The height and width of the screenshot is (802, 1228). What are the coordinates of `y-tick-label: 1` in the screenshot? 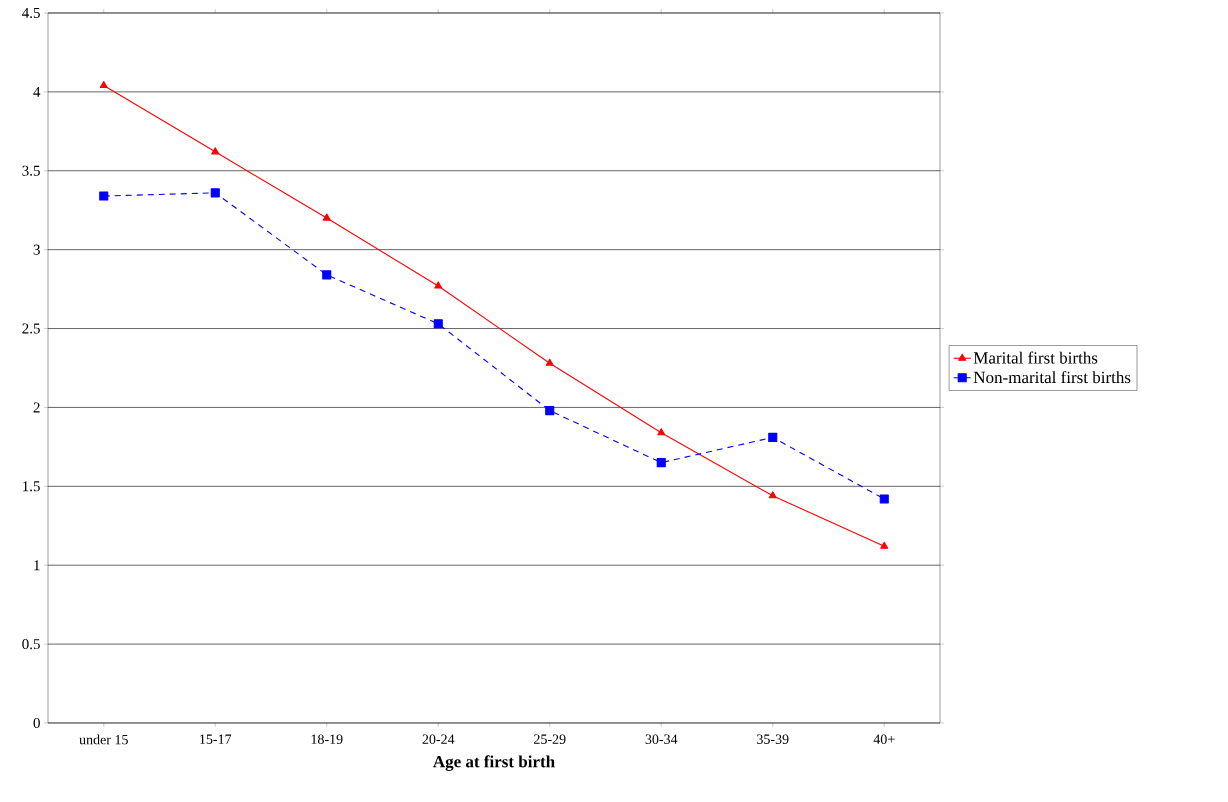 It's located at (37, 565).